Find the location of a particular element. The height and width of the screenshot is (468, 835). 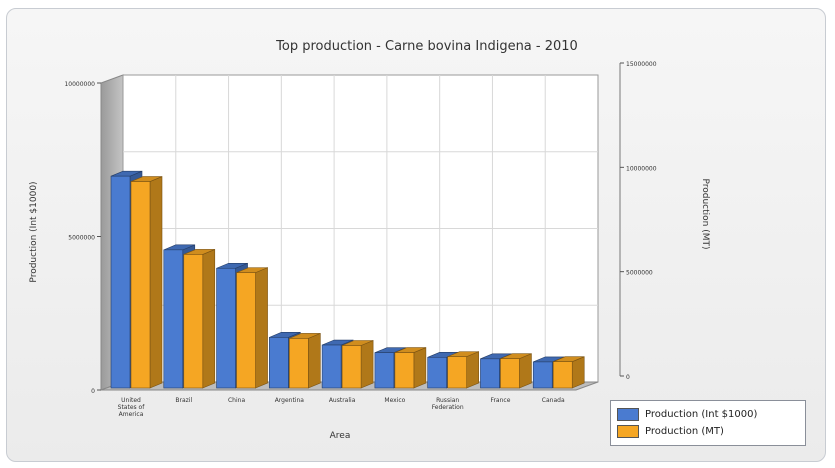

y-right-tick-label: 5000000 is located at coordinates (639, 273).